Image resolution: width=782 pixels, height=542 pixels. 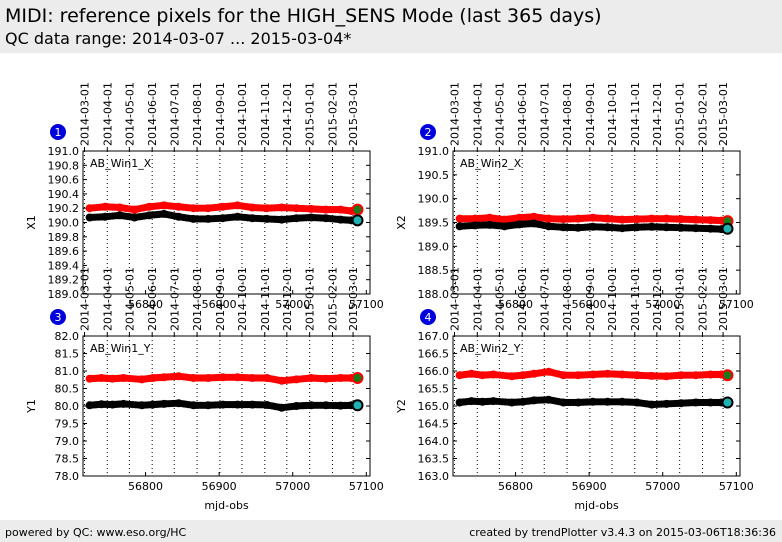 I want to click on y-tick-label: 81.5, so click(x=67, y=354).